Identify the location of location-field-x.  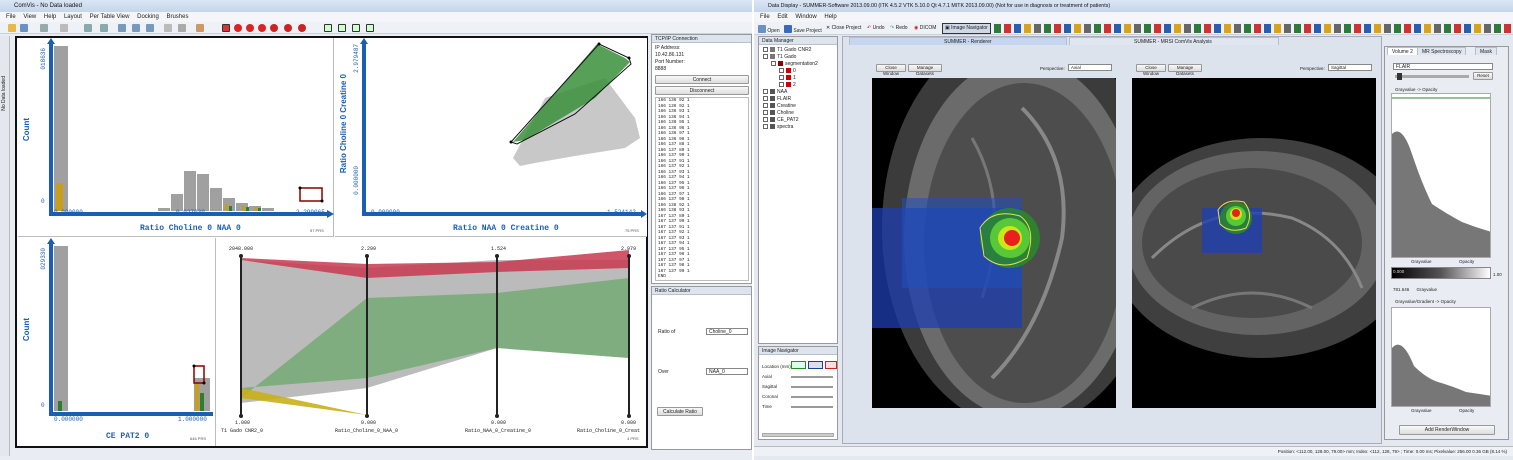
(798, 365).